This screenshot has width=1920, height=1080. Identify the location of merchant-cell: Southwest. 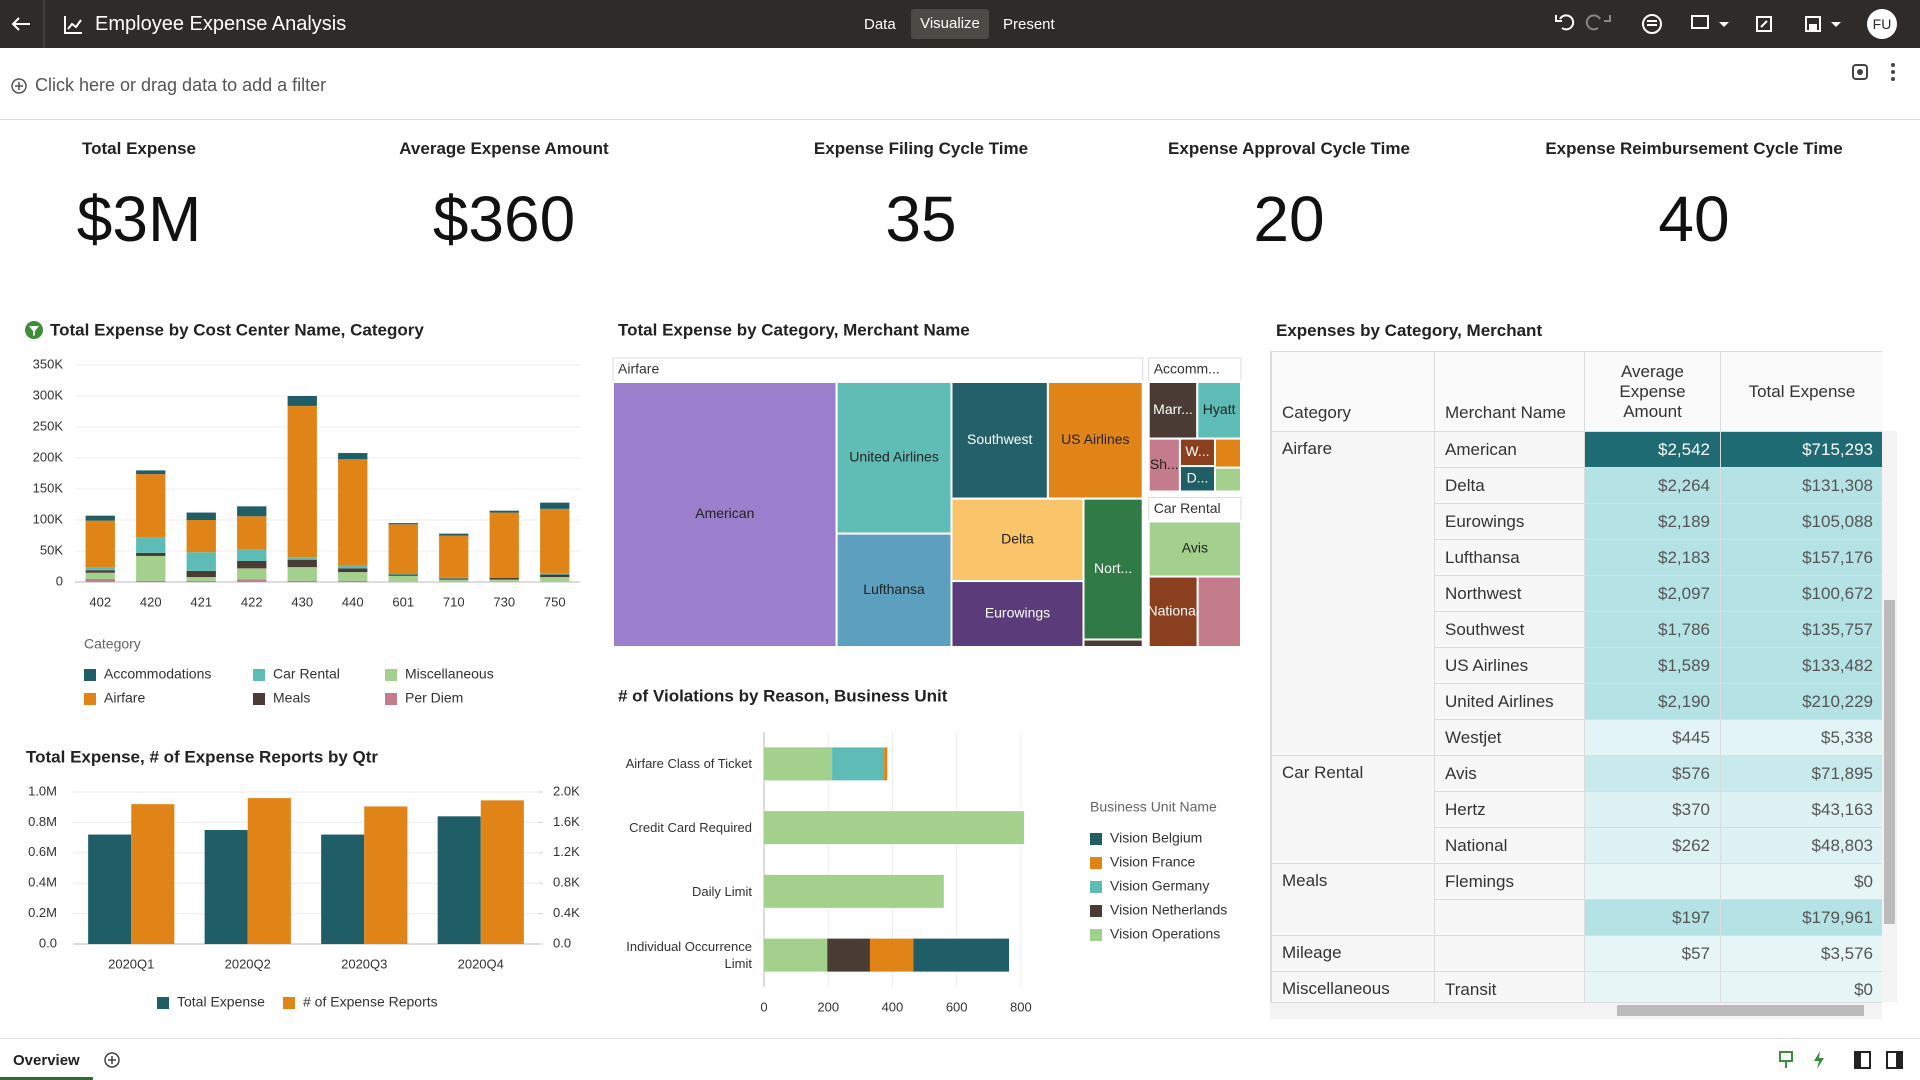
(1509, 629).